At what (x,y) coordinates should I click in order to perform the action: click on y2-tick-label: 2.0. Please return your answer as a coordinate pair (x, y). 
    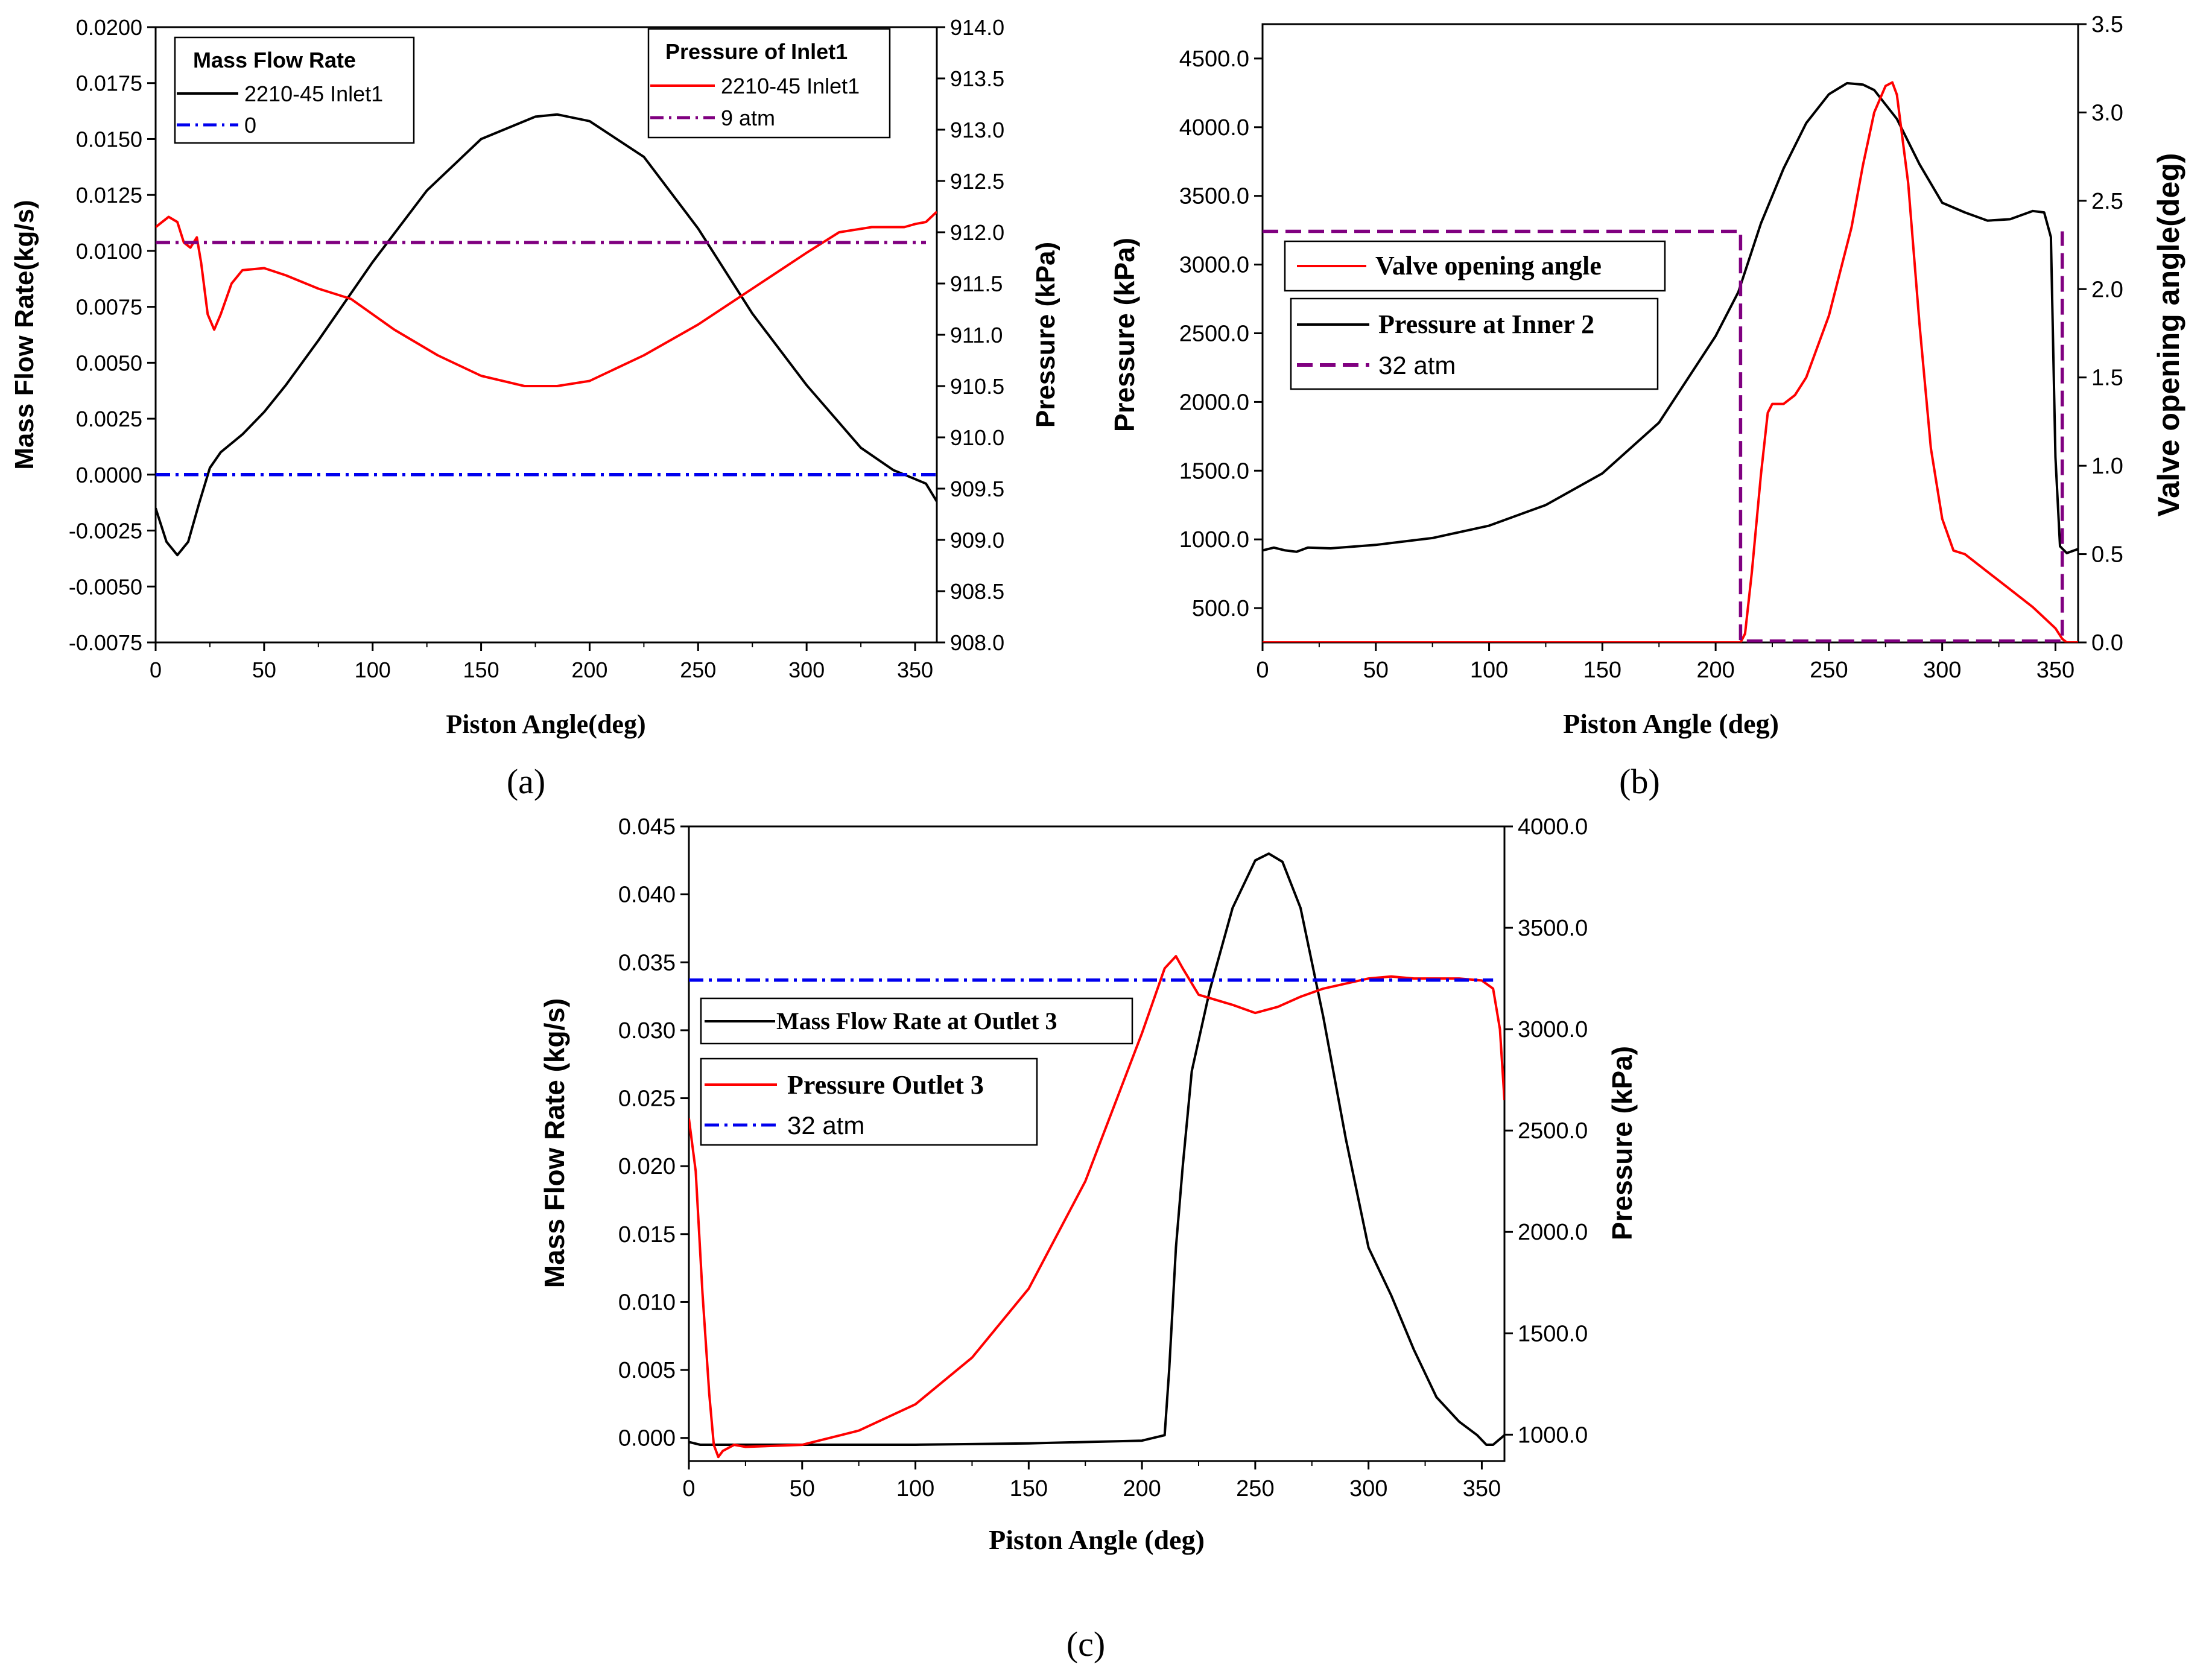
    Looking at the image, I should click on (2107, 289).